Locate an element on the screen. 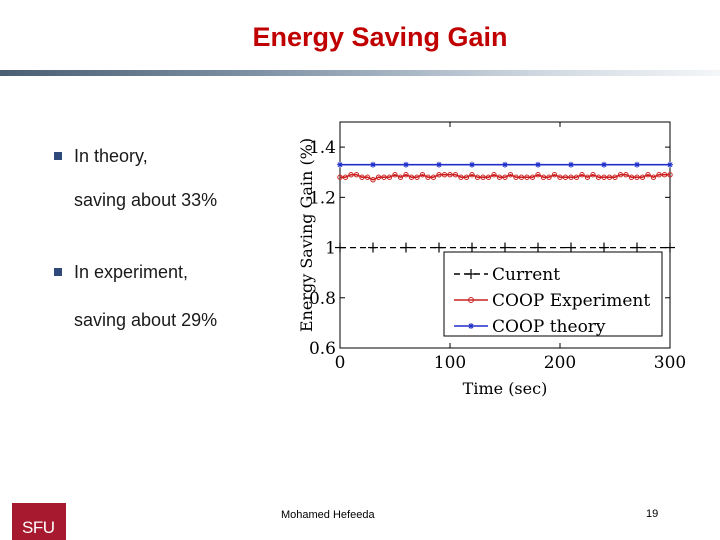  x-tick-label: 100 is located at coordinates (450, 363).